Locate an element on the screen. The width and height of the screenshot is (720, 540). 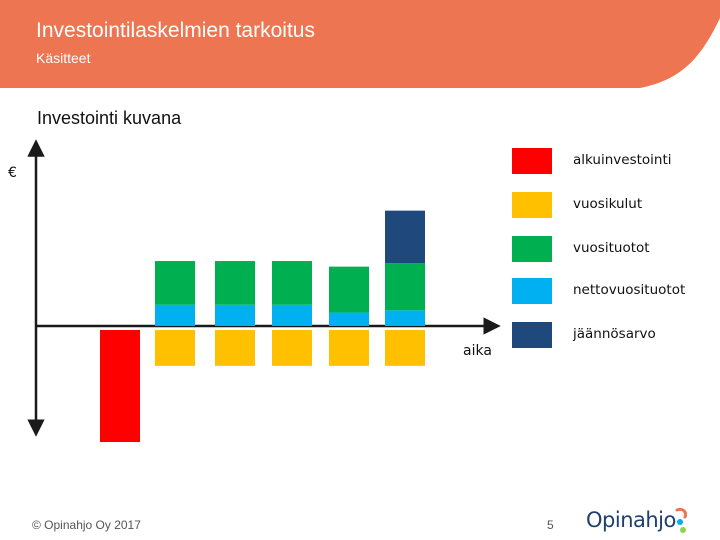
slide-title: Investointilaskelmien tarkoitus is located at coordinates (175, 30).